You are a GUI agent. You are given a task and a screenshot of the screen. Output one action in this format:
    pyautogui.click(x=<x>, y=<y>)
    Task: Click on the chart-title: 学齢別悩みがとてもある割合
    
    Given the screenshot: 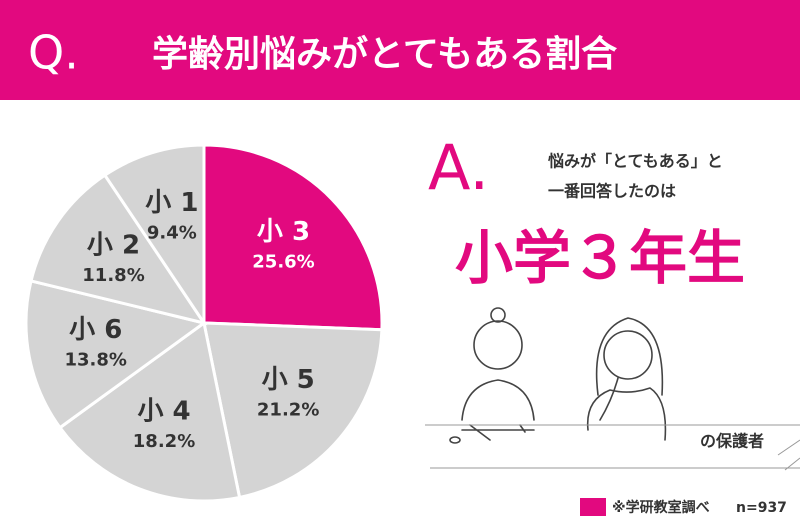 What is the action you would take?
    pyautogui.click(x=384, y=54)
    